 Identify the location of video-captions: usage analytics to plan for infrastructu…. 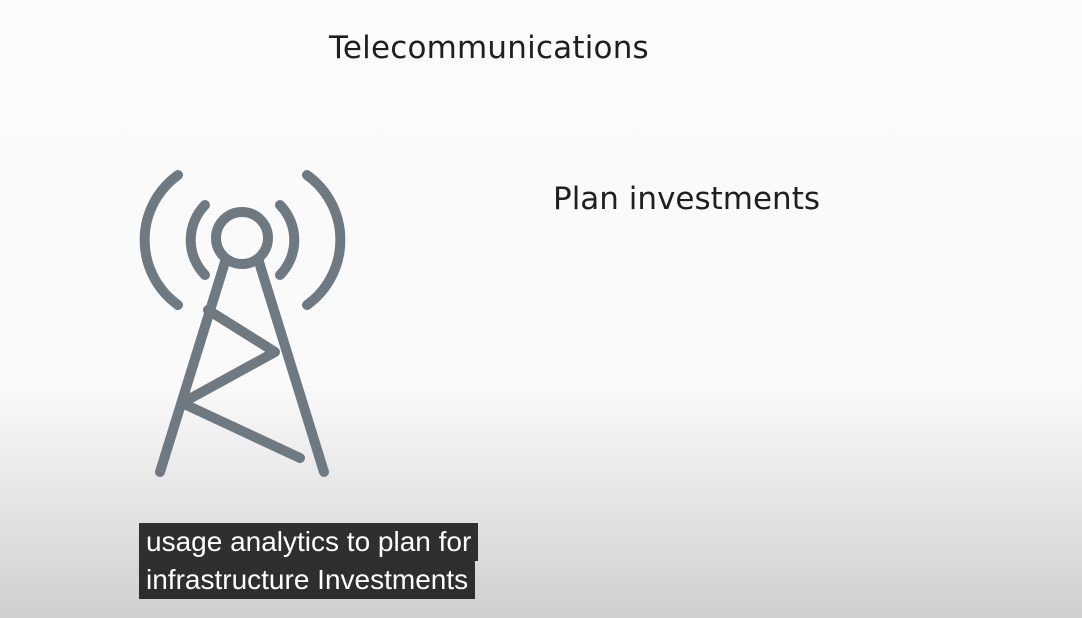
(309, 561).